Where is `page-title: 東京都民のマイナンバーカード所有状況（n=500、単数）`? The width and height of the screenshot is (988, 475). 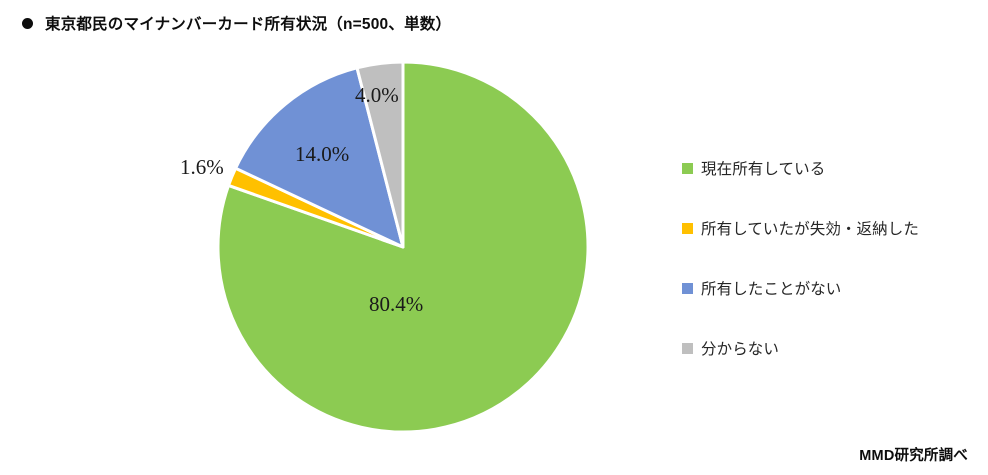 page-title: 東京都民のマイナンバーカード所有状況（n=500、単数） is located at coordinates (236, 23).